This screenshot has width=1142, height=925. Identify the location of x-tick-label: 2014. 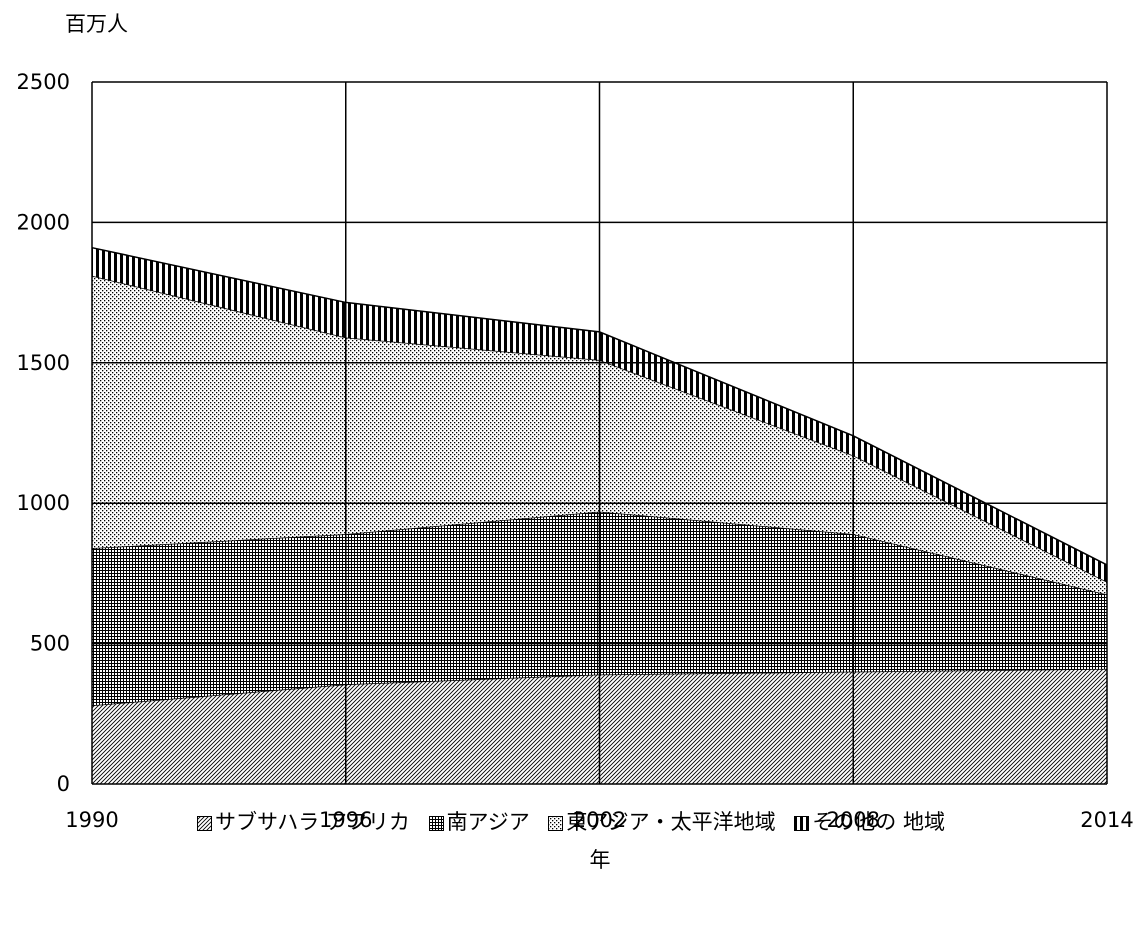
(1106, 820).